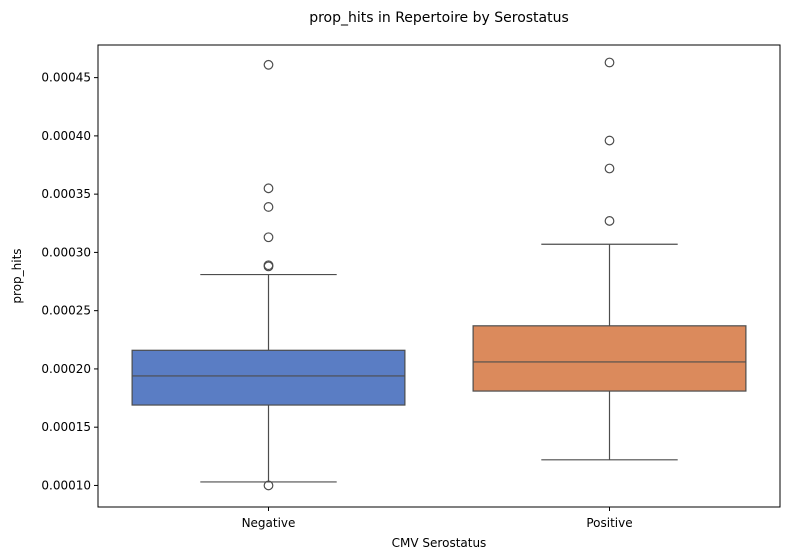 This screenshot has width=790, height=559. What do you see at coordinates (439, 18) in the screenshot?
I see `chart-title: prop_hits in Repertoire by Serostatus` at bounding box center [439, 18].